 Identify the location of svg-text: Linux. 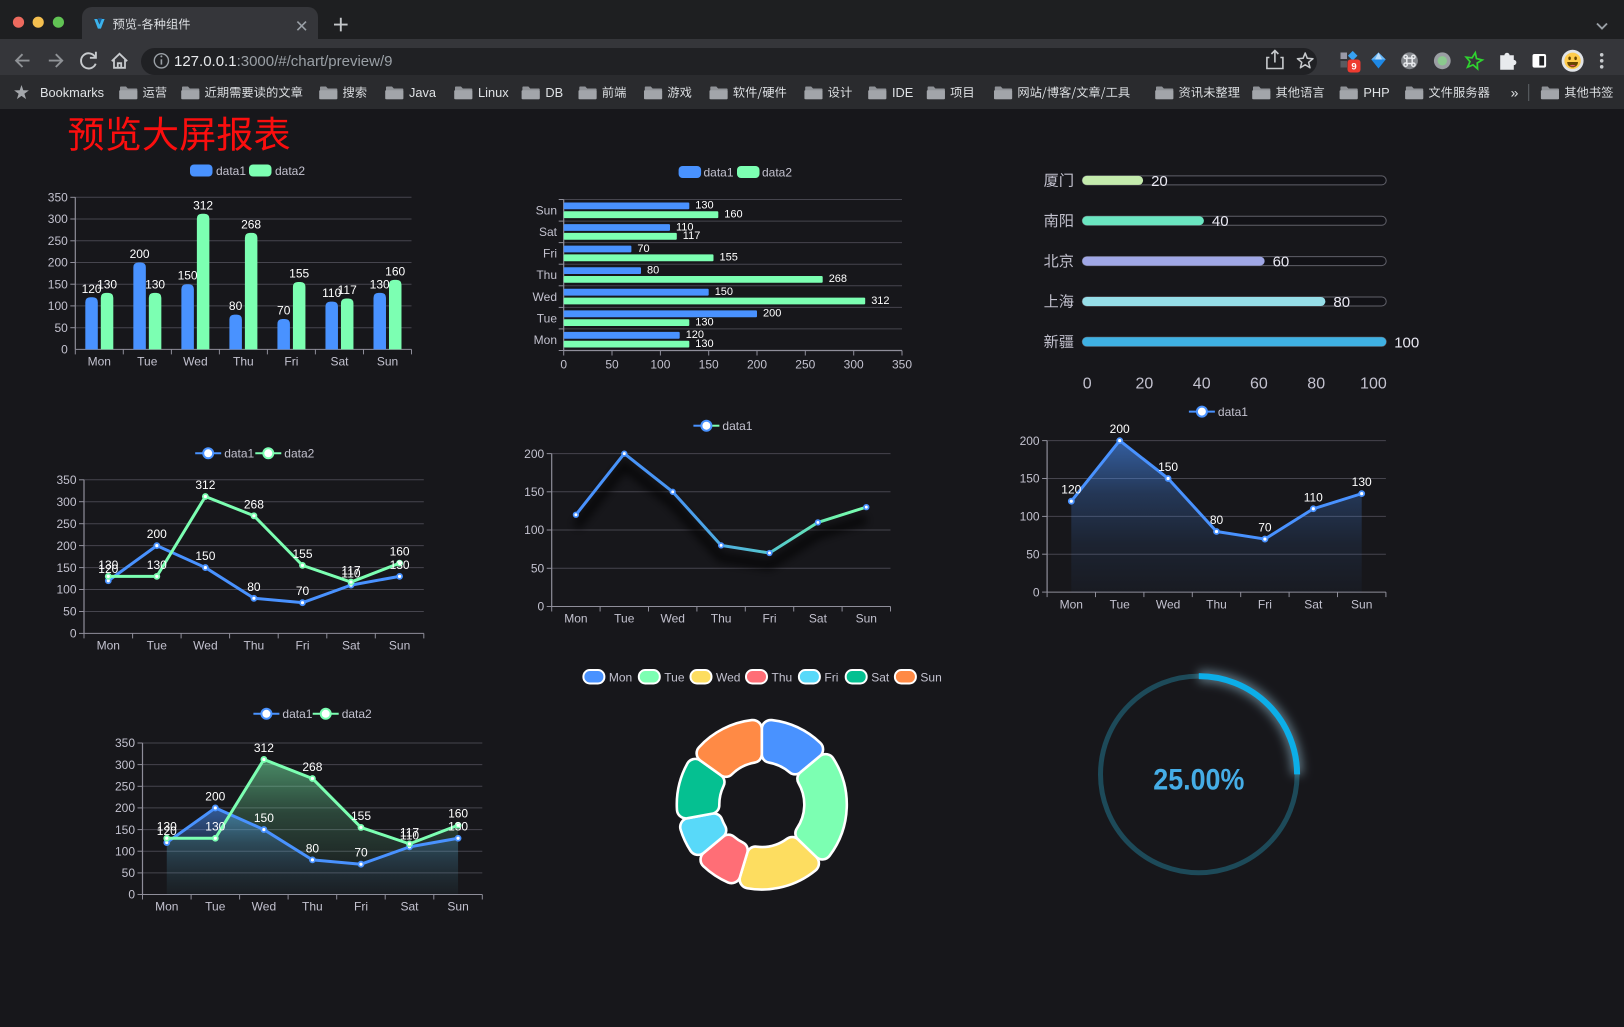
(493, 92).